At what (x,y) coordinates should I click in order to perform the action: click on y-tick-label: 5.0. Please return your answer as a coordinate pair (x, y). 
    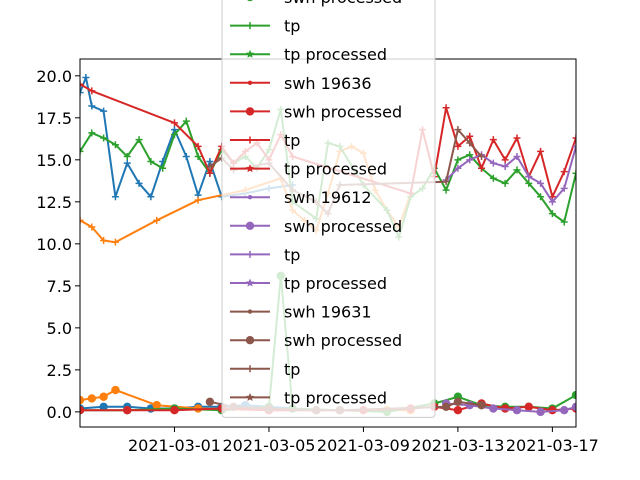
    Looking at the image, I should click on (59, 328).